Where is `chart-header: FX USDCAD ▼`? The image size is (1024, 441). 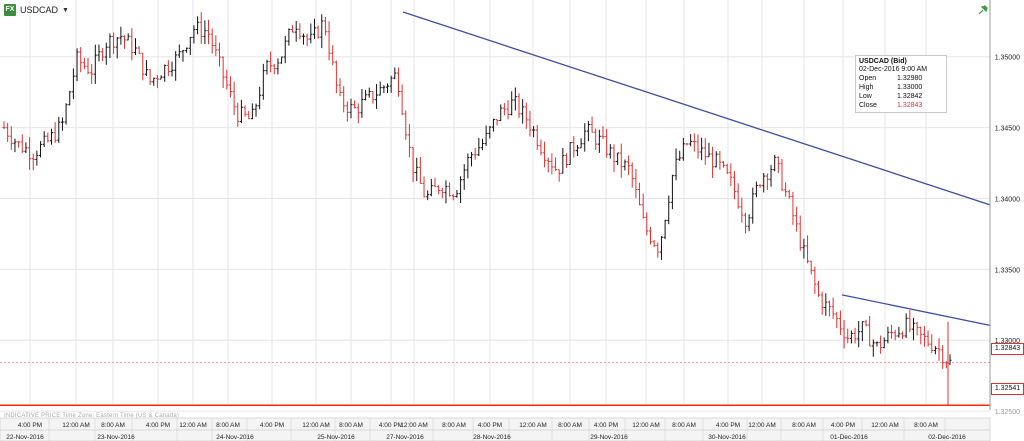 chart-header: FX USDCAD ▼ is located at coordinates (36, 10).